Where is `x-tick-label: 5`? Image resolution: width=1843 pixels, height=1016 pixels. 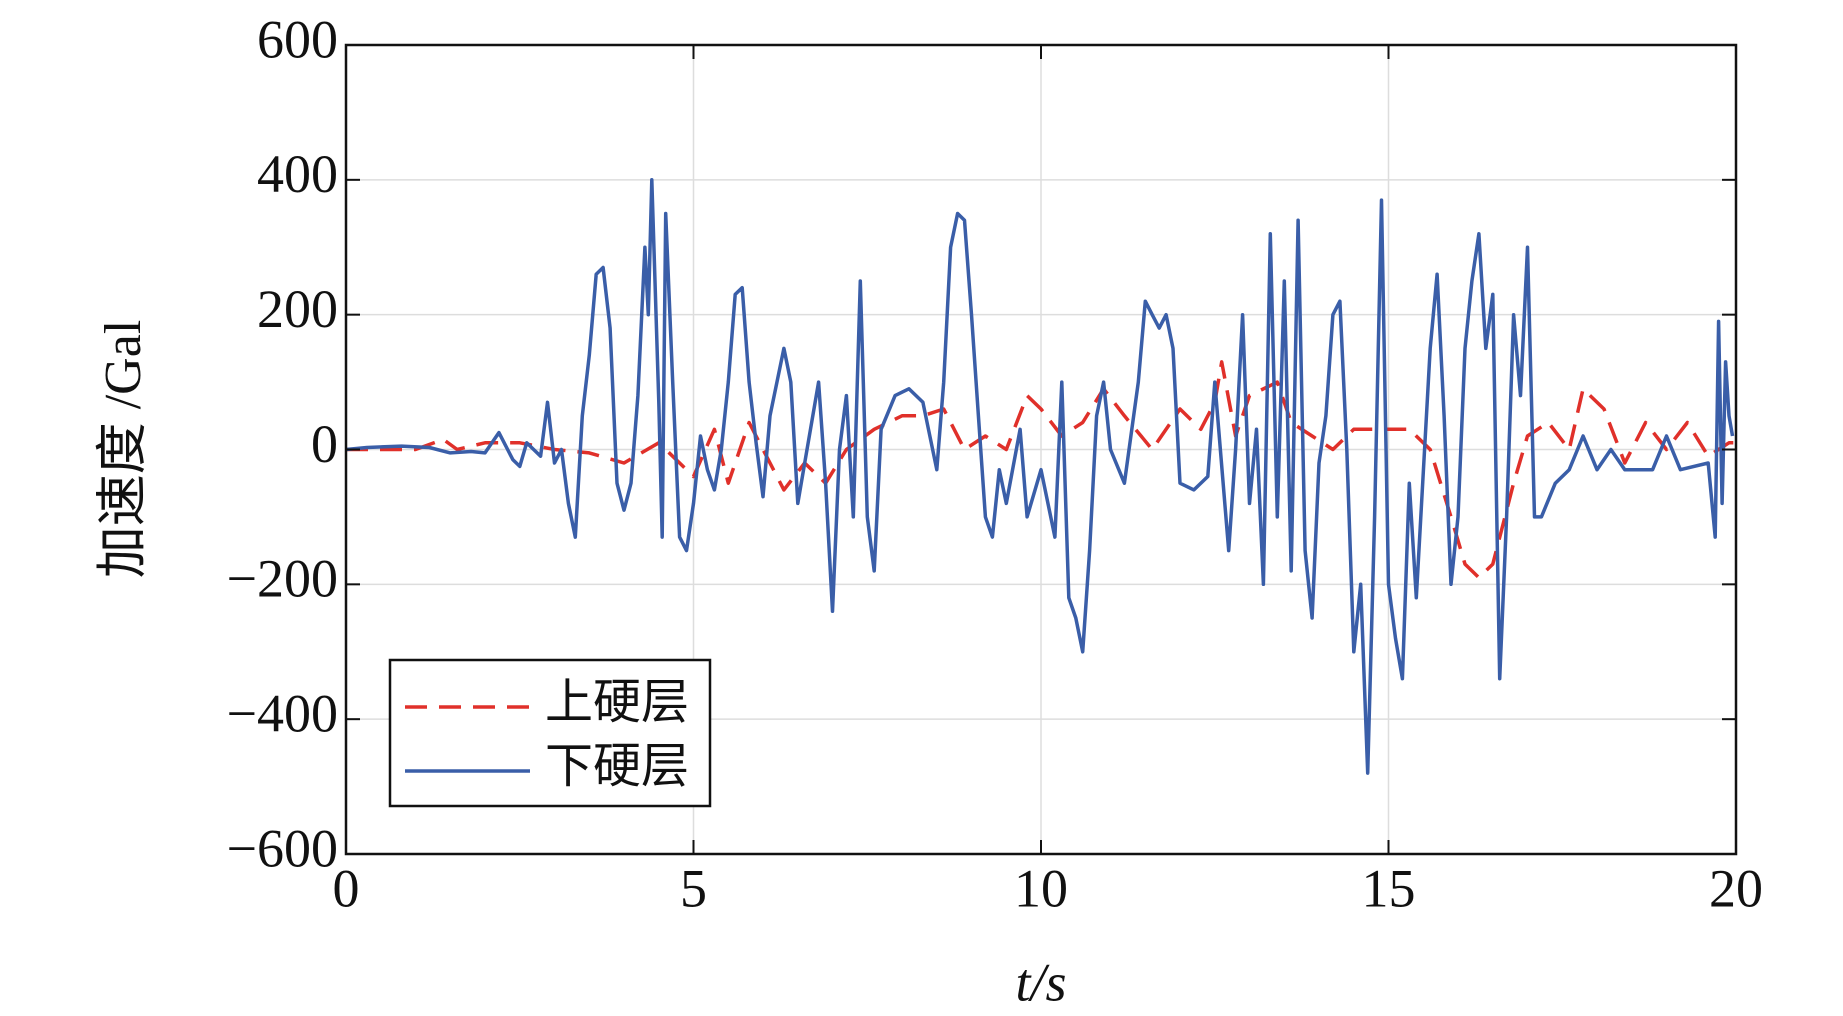 x-tick-label: 5 is located at coordinates (693, 888).